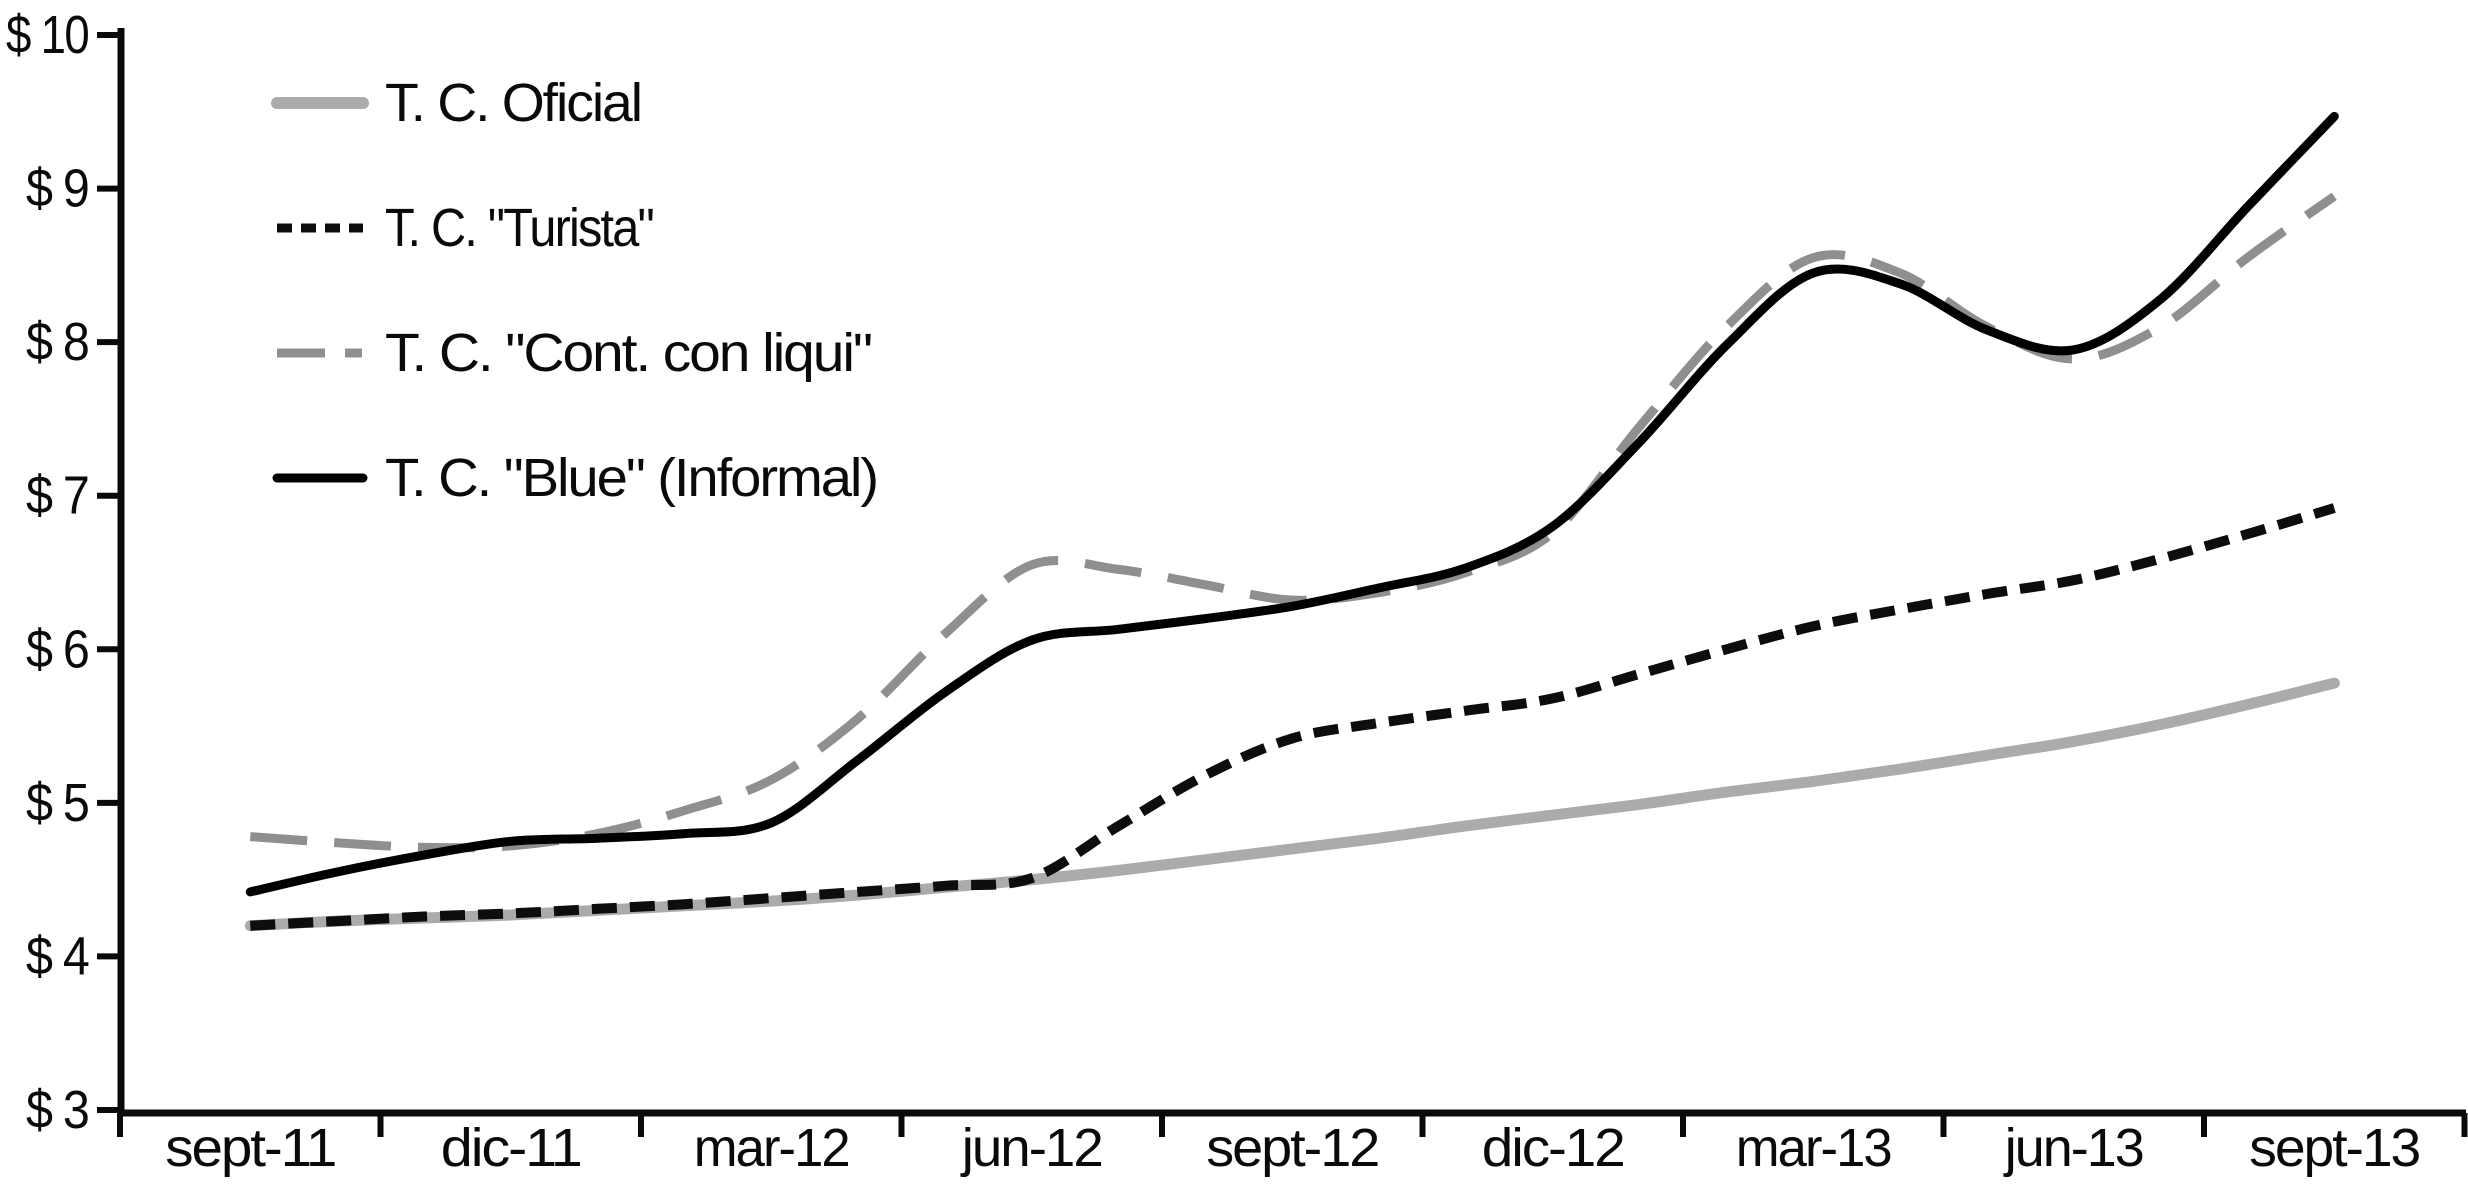 The image size is (2468, 1187). I want to click on x-tick-label: mar-12, so click(771, 1148).